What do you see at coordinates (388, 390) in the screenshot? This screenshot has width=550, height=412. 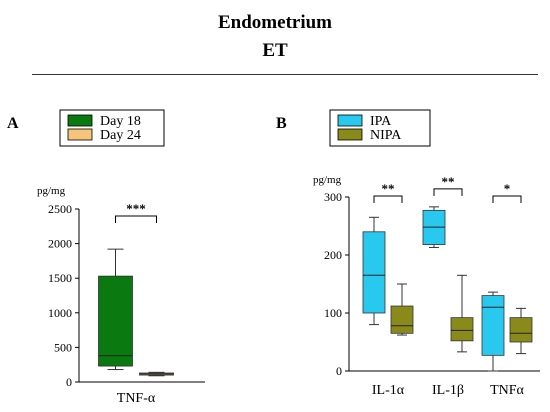 I see `x-category-label: IL-1α` at bounding box center [388, 390].